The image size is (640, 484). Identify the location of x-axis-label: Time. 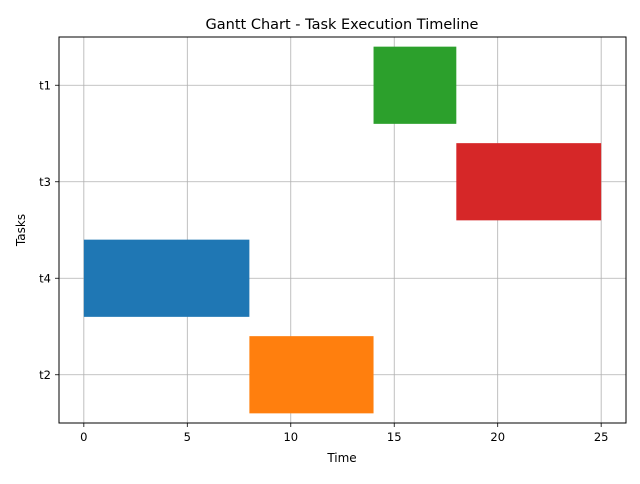
(341, 458).